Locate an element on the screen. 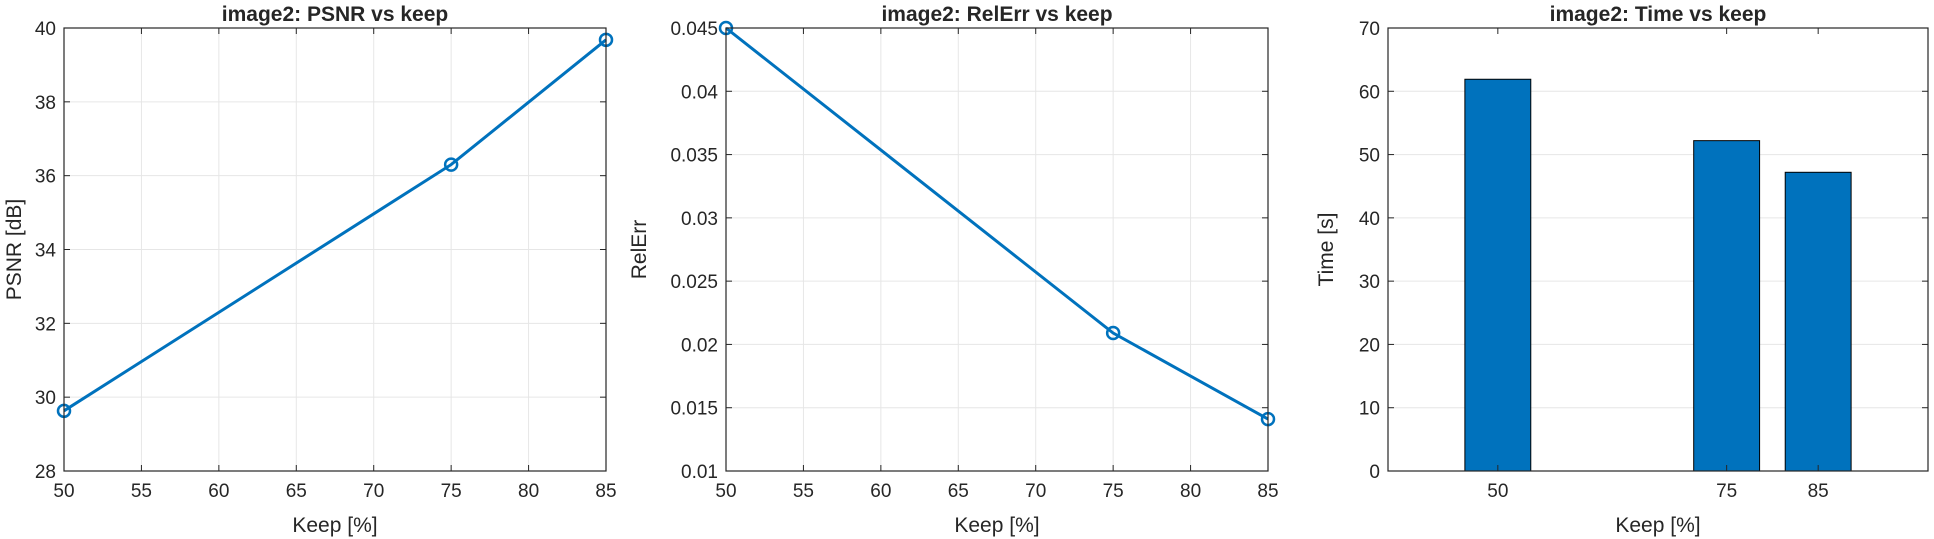 This screenshot has height=539, width=1934. y-axis-label: PSNR [dB] is located at coordinates (14, 250).